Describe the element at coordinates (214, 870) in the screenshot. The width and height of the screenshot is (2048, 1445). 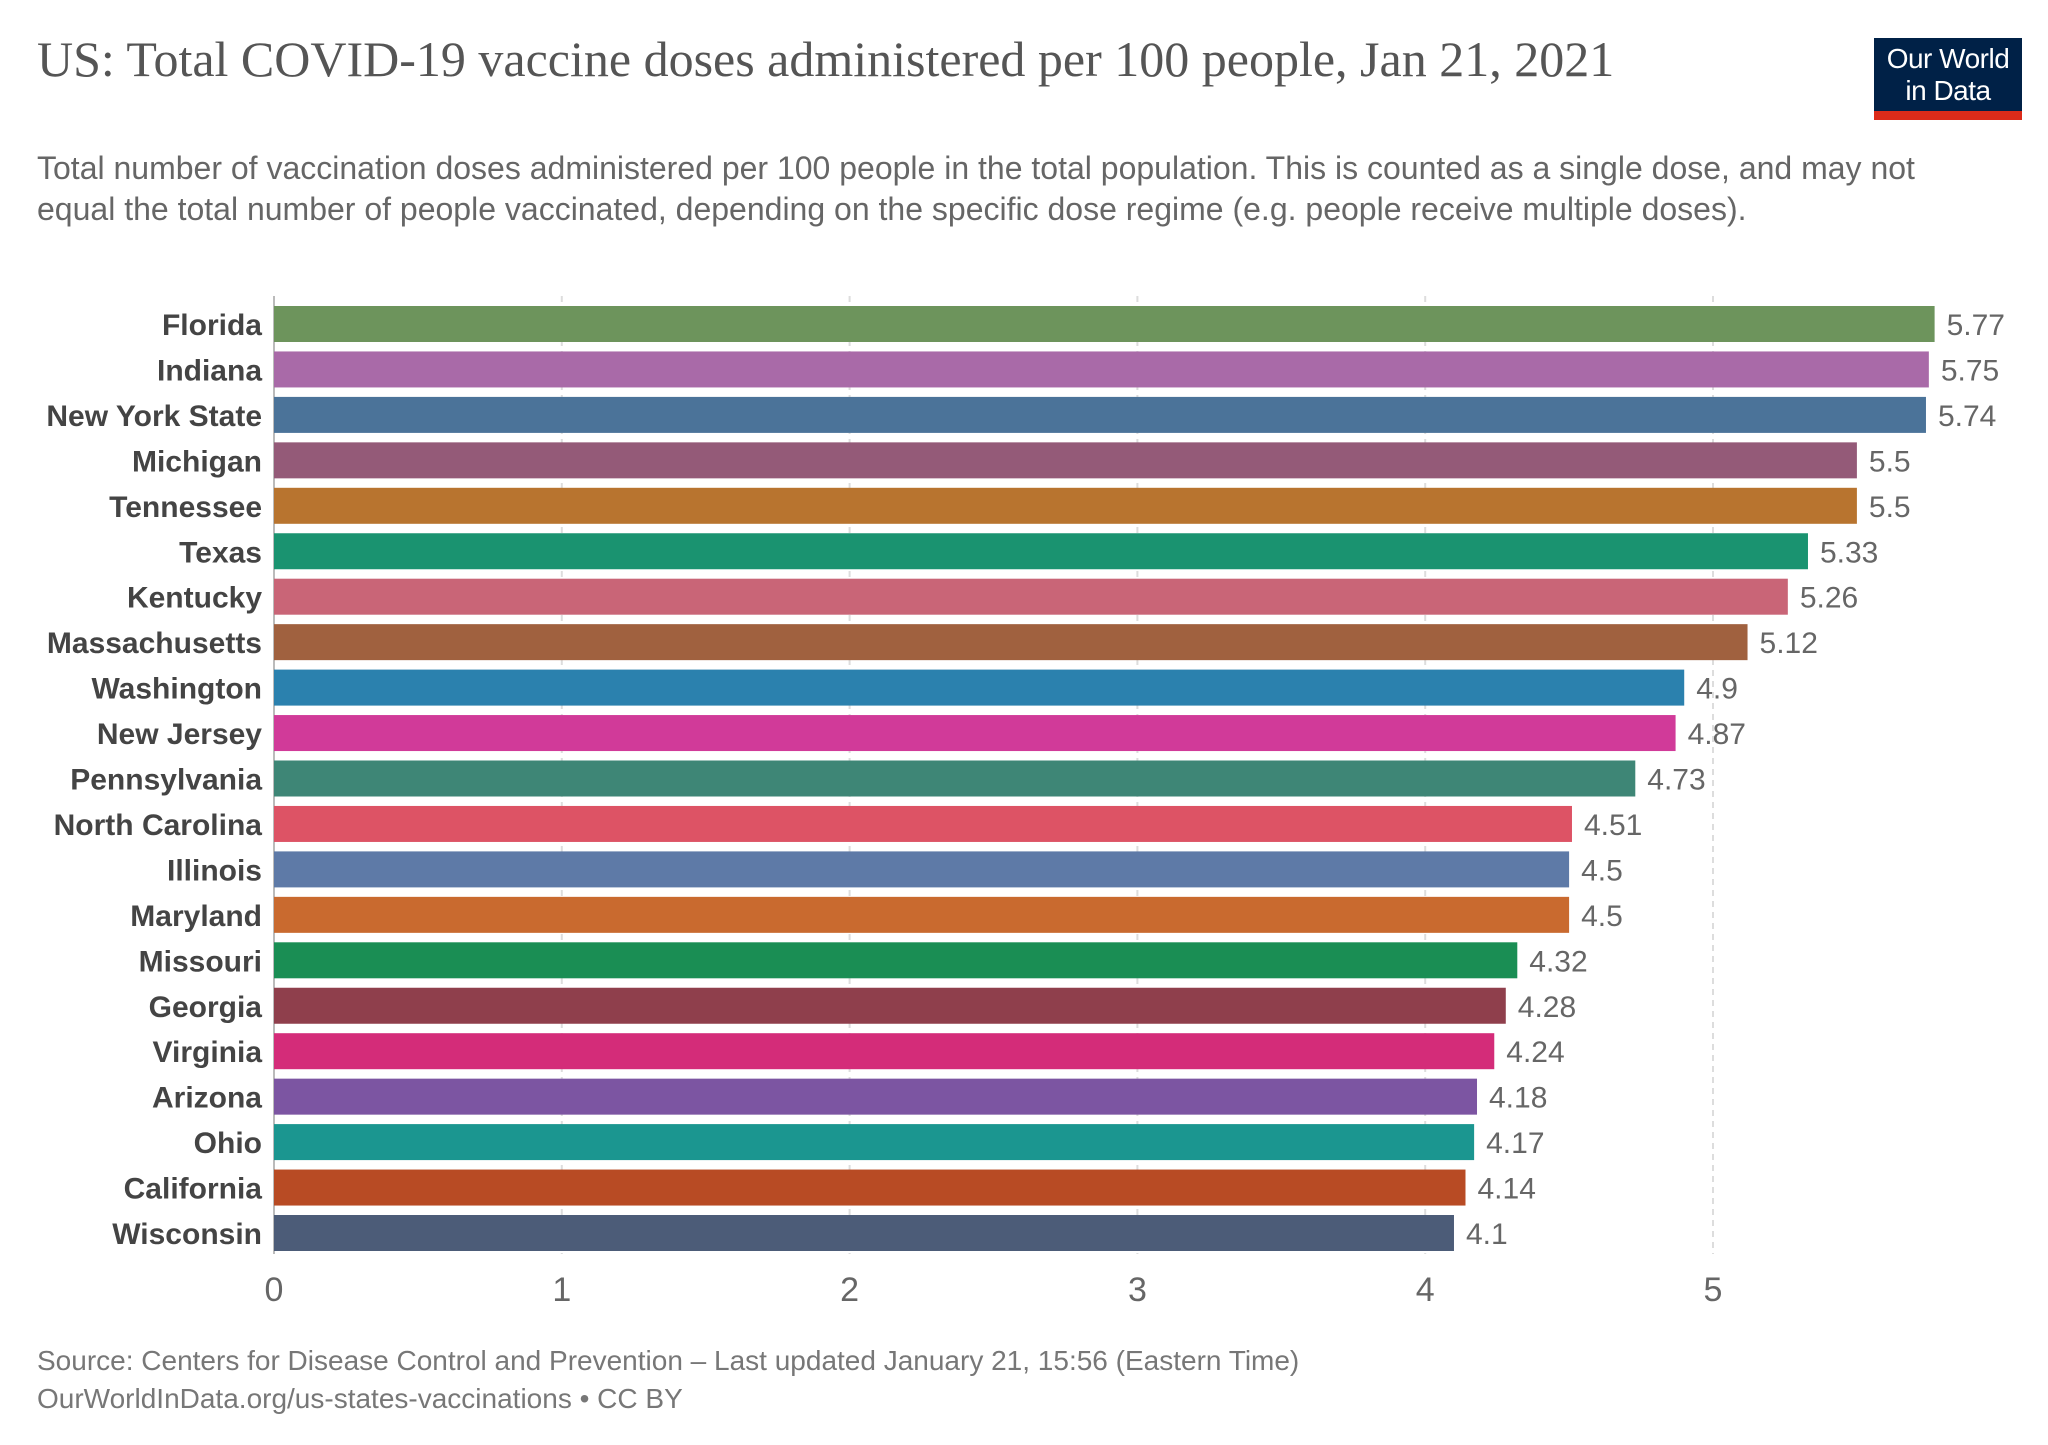
I see `category-label: Illinois` at that location.